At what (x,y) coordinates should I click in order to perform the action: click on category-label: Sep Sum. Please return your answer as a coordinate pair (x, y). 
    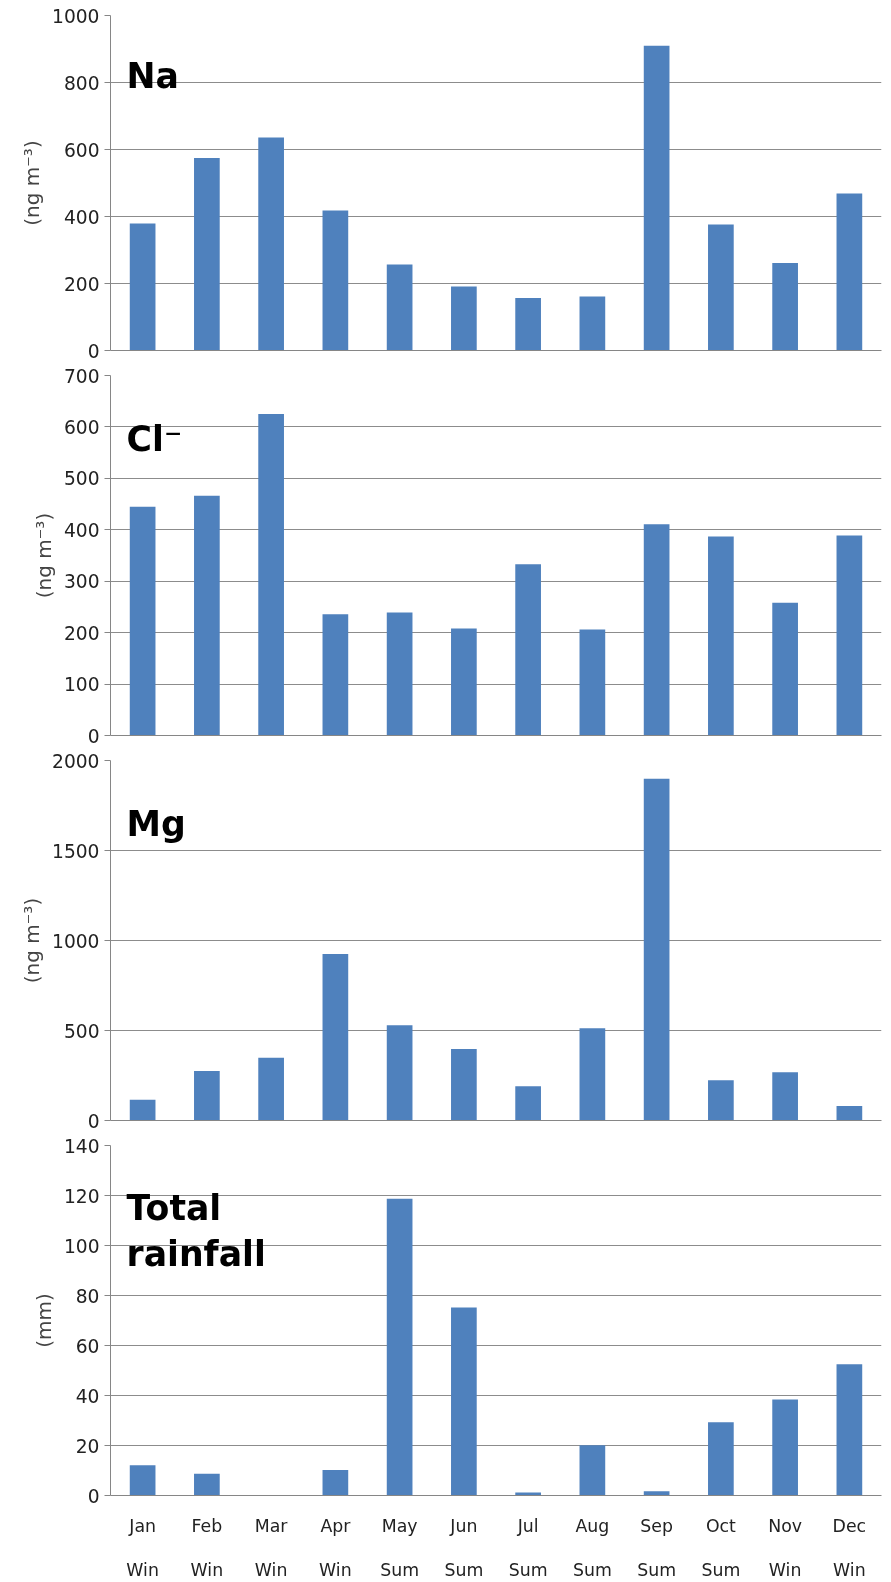
    Looking at the image, I should click on (657, 1547).